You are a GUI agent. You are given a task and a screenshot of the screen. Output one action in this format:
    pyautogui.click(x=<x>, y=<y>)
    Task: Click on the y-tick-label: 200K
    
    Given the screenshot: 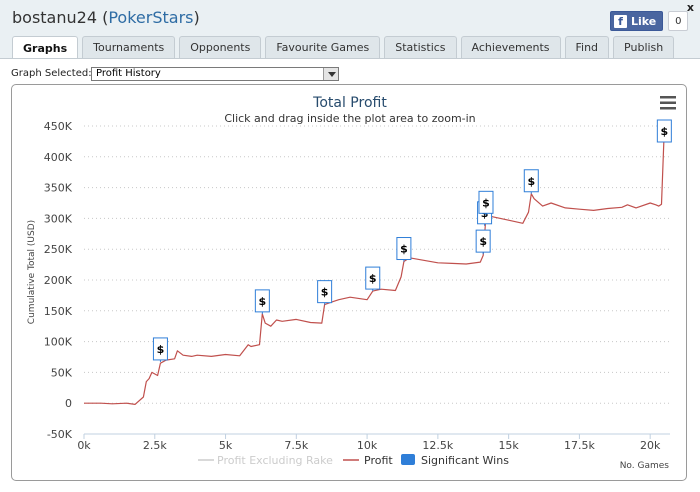 What is the action you would take?
    pyautogui.click(x=58, y=280)
    